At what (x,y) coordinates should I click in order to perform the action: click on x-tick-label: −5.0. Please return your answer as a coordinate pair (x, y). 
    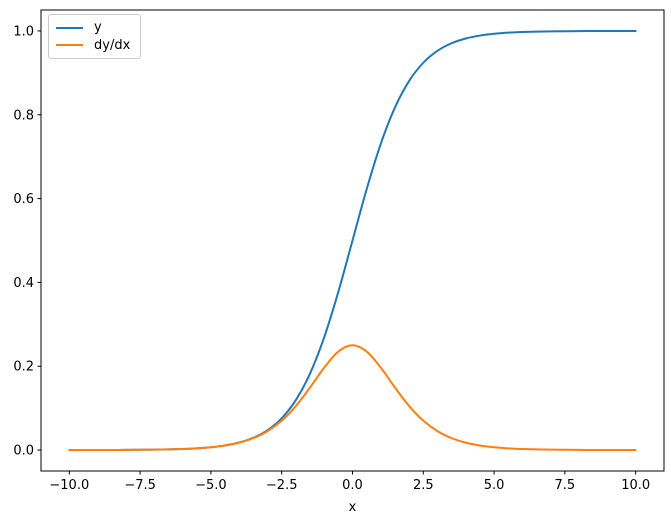
    Looking at the image, I should click on (211, 485).